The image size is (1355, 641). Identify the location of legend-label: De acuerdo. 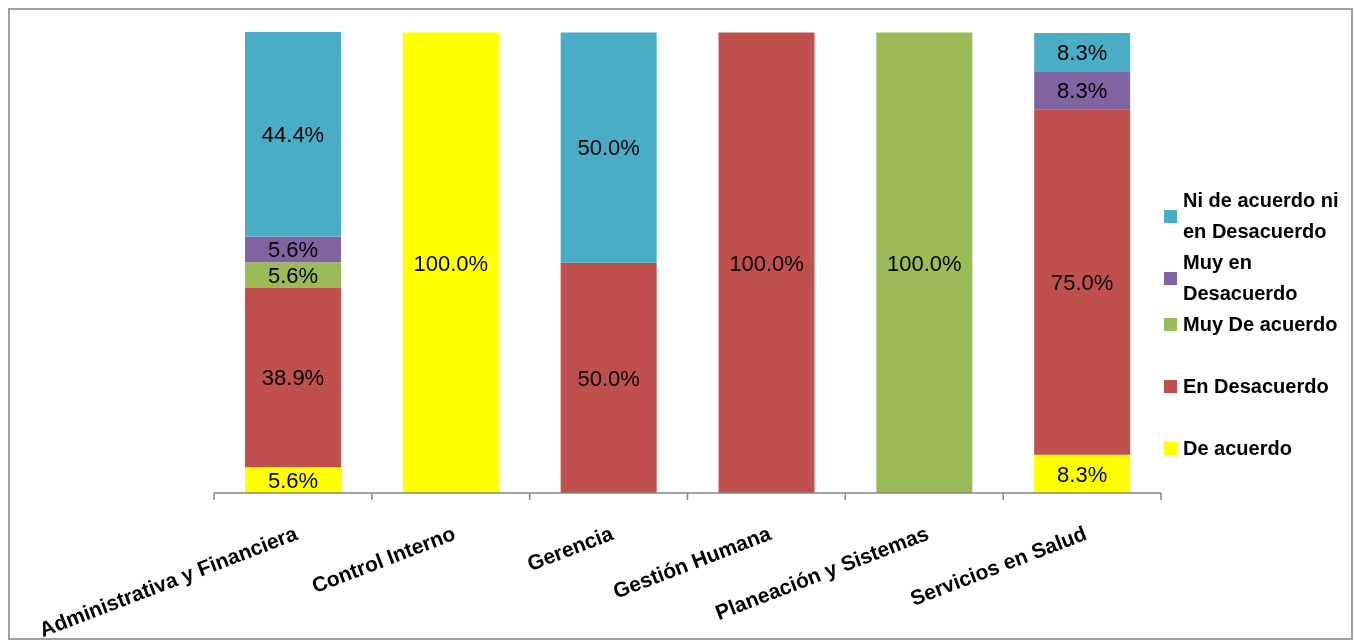
(1238, 448).